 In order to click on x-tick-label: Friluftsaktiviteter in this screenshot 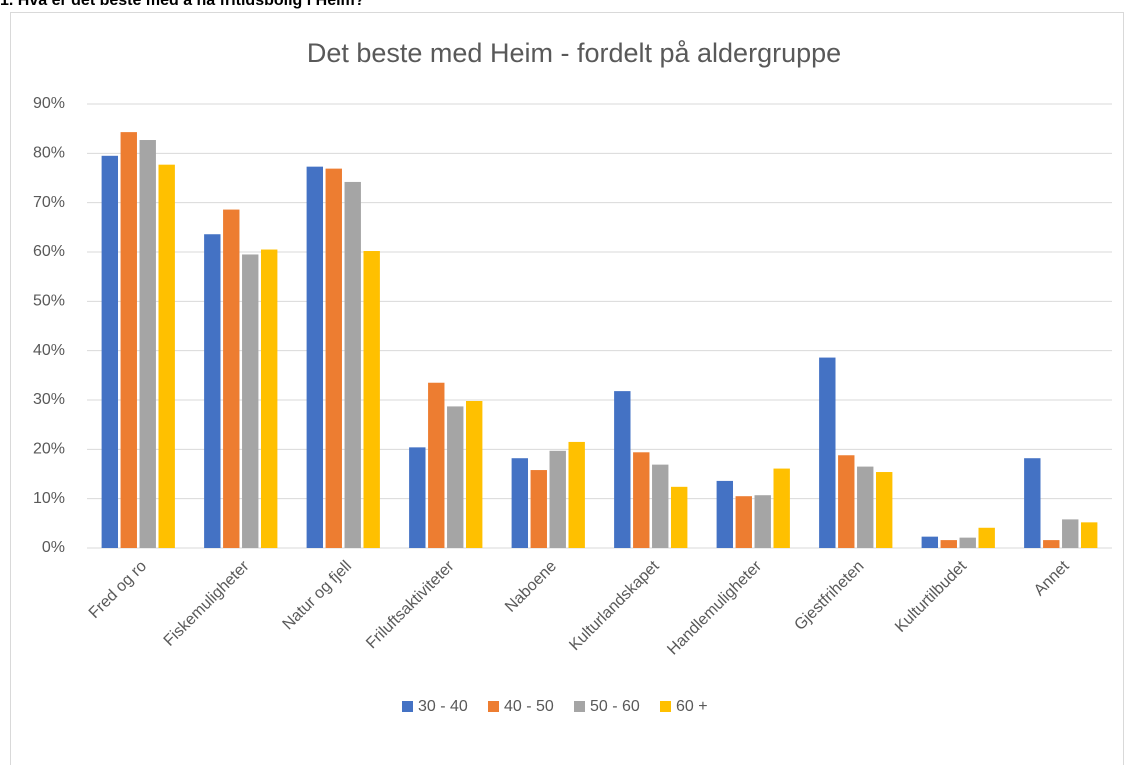, I will do `click(410, 604)`.